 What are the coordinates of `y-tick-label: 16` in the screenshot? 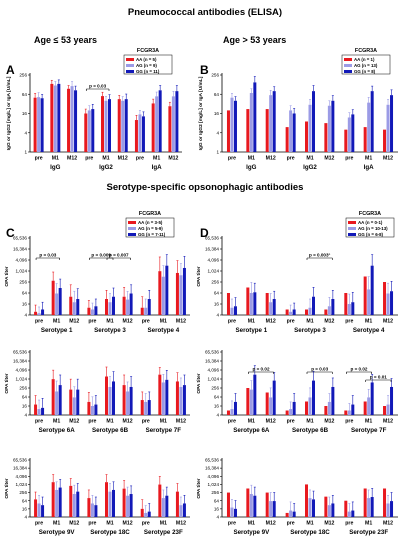 It's located at (217, 304).